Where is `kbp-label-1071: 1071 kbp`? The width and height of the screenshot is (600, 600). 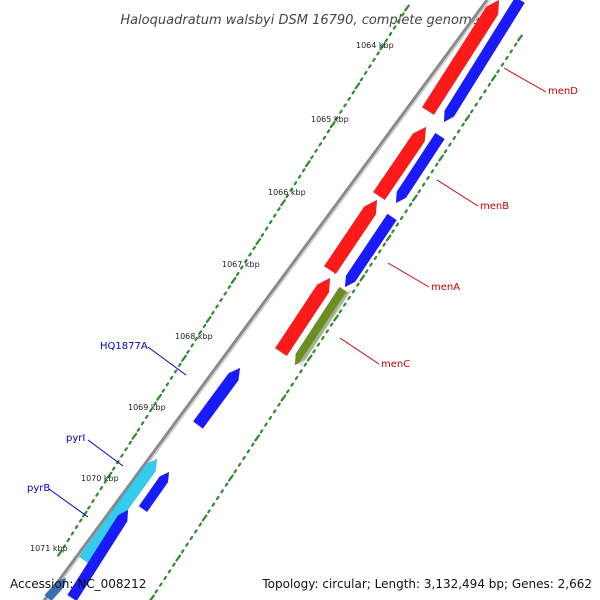
kbp-label-1071: 1071 kbp is located at coordinates (49, 548).